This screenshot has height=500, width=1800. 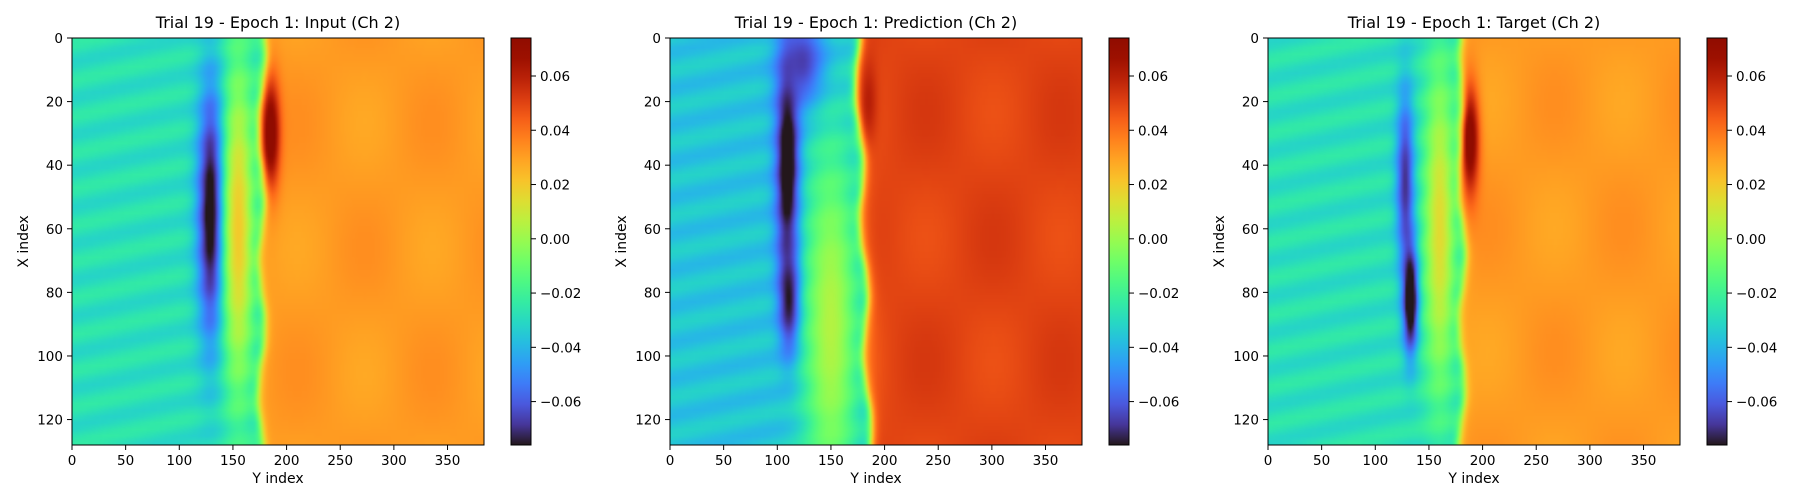 What do you see at coordinates (277, 22) in the screenshot?
I see `chart-title: Trial 19 - Epoch 1: Input (Ch 2)` at bounding box center [277, 22].